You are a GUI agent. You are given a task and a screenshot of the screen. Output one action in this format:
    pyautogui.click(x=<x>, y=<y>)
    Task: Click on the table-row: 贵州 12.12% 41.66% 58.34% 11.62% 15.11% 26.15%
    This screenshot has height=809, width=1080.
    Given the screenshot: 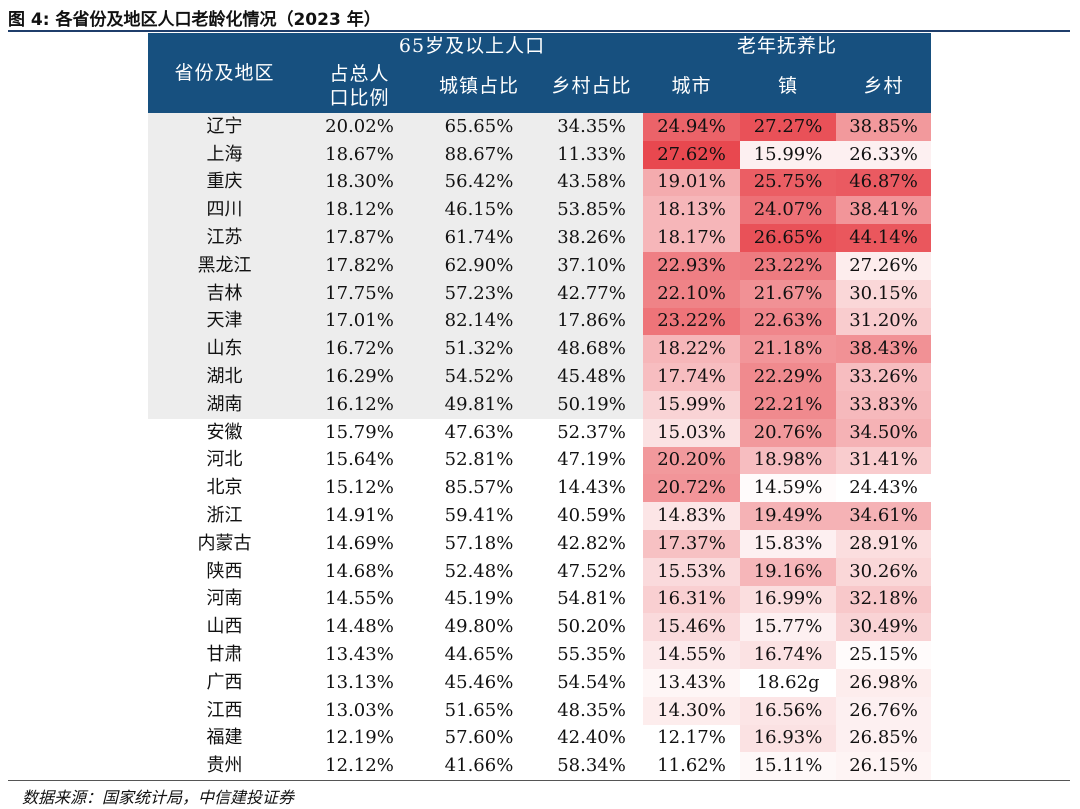 What is the action you would take?
    pyautogui.click(x=540, y=766)
    